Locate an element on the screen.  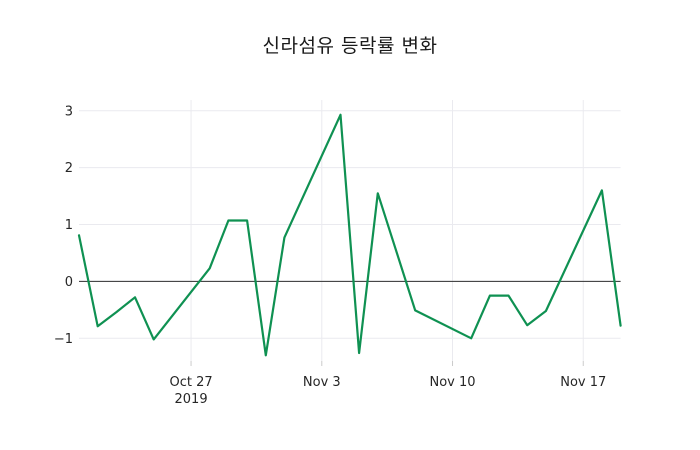
x-tick-label: Oct 27 is located at coordinates (190, 382).